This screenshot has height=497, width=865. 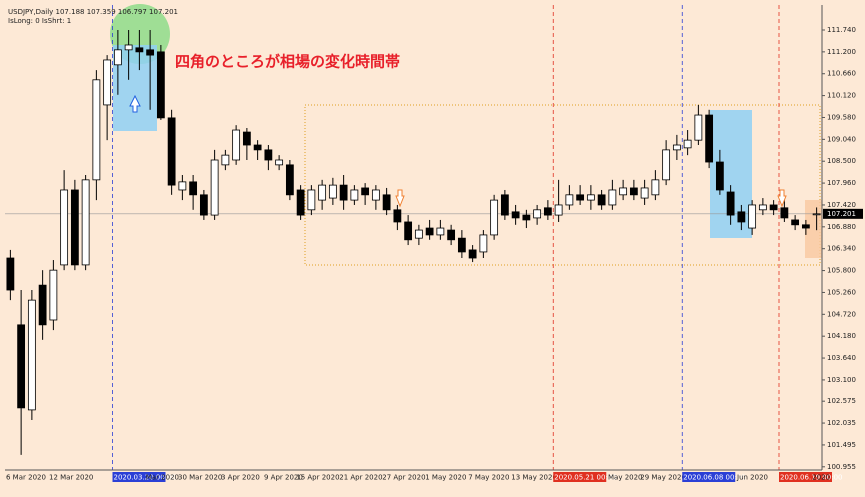 I want to click on x-tick-label: 2020.03.20 00:00, so click(x=145, y=478).